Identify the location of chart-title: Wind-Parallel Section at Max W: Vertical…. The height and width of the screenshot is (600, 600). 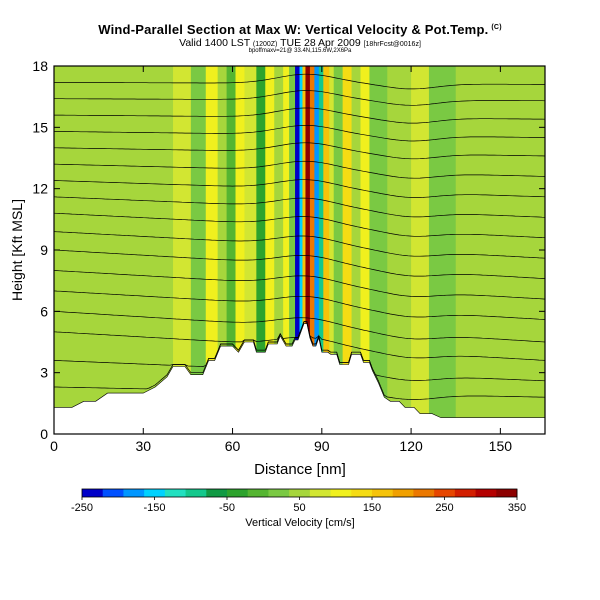
(300, 29).